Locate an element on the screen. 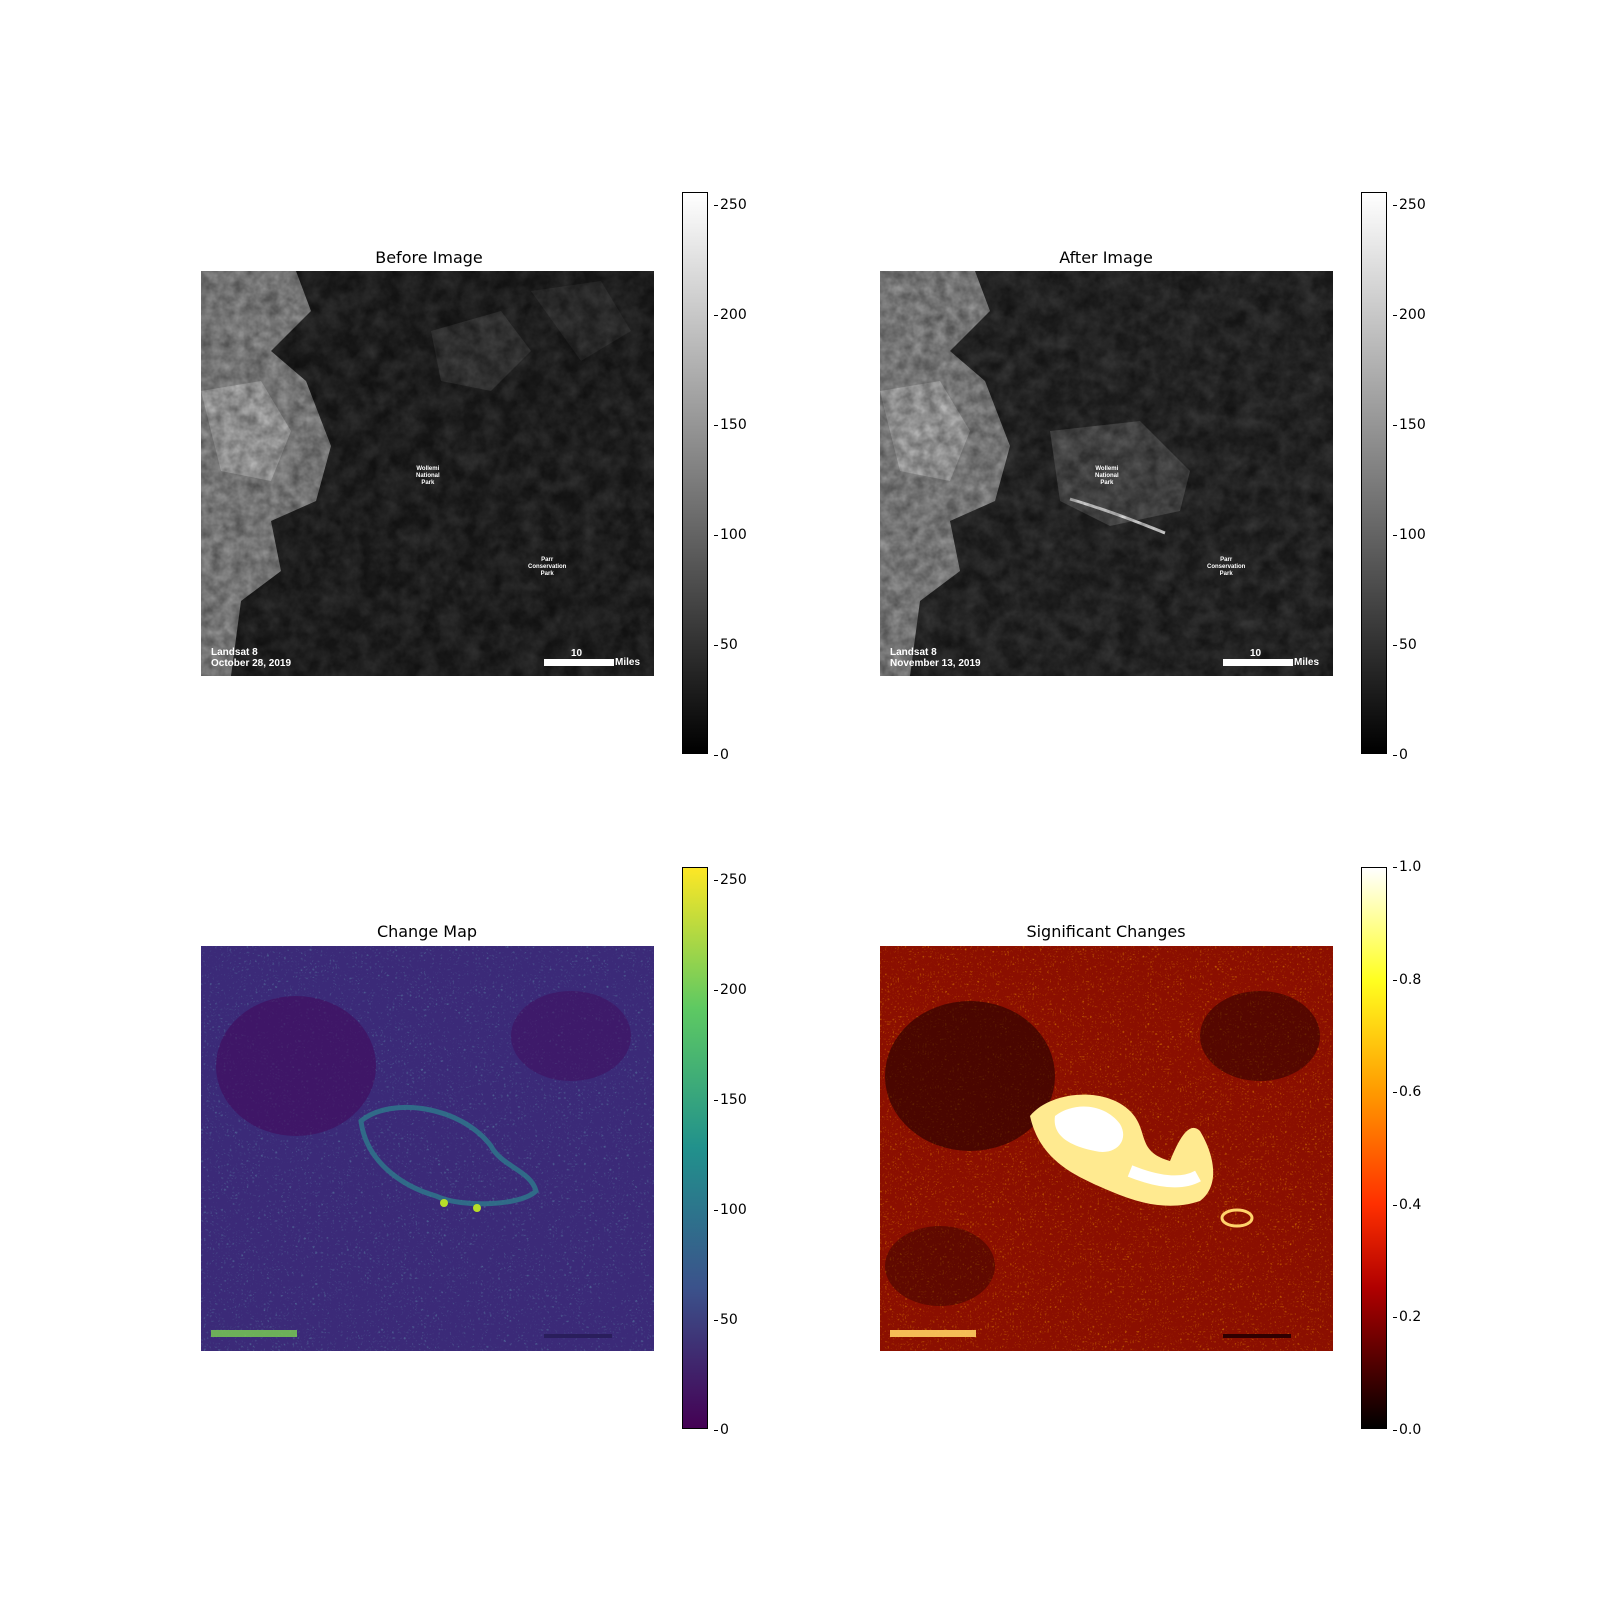  before-wollemi-label: Wollemi National Park is located at coordinates (428, 476).